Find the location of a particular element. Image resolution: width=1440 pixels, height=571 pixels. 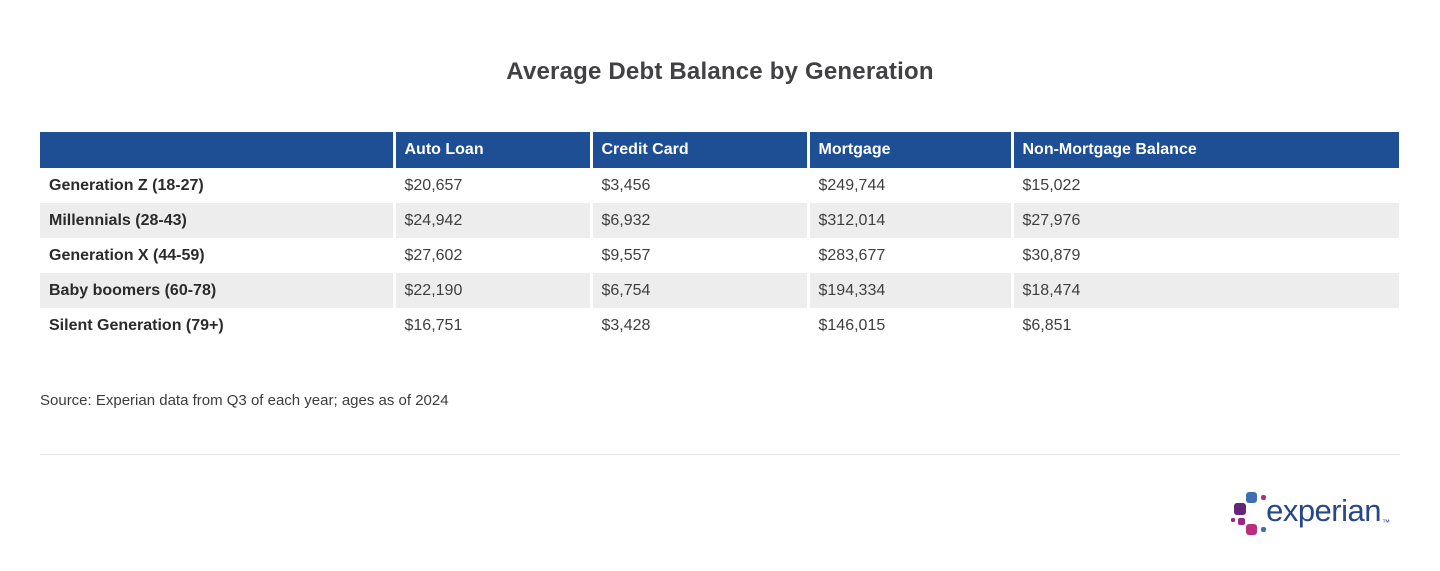

cell-value: $3,428 is located at coordinates (698, 325).